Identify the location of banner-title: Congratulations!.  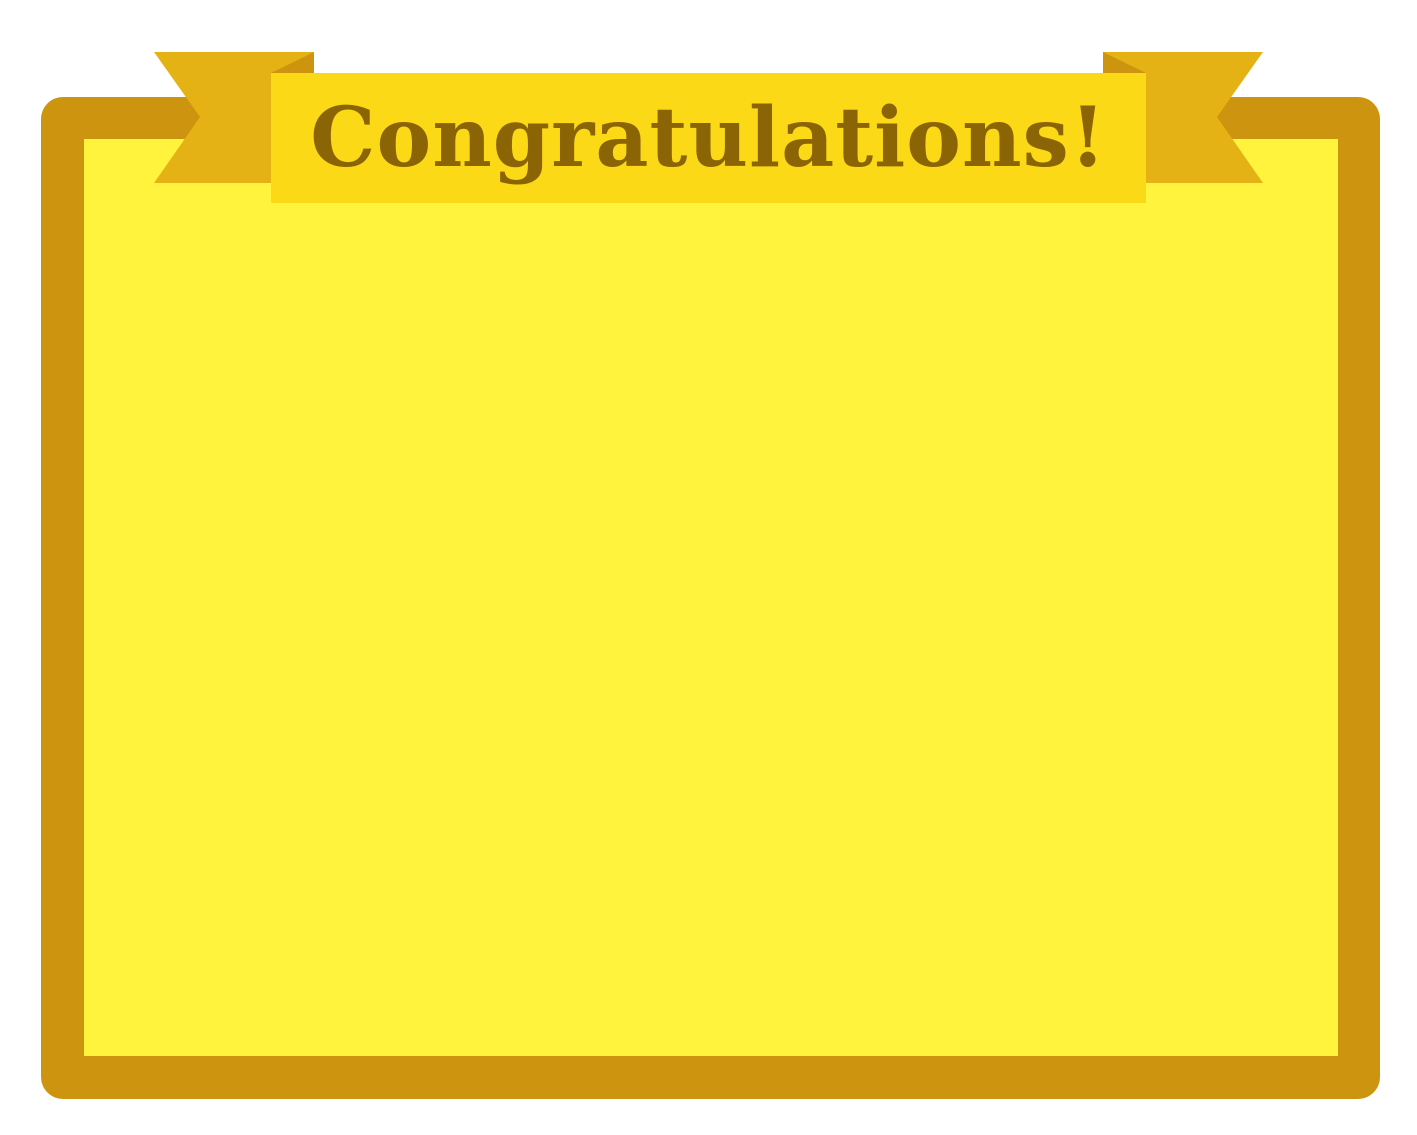
(708, 138).